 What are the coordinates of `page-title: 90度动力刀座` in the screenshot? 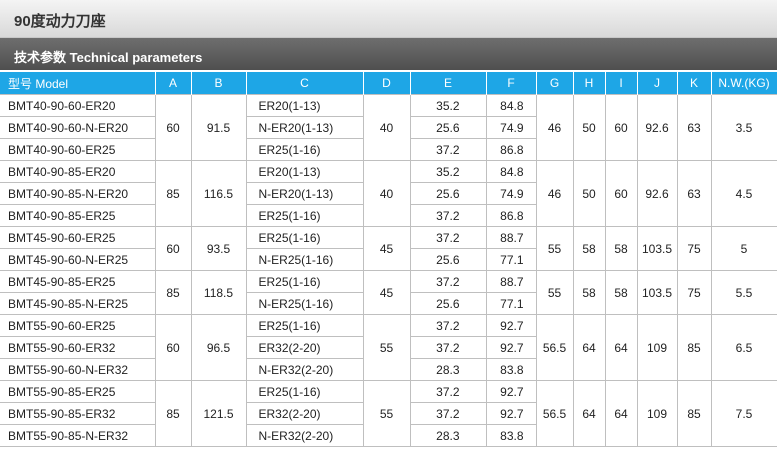 It's located at (388, 19).